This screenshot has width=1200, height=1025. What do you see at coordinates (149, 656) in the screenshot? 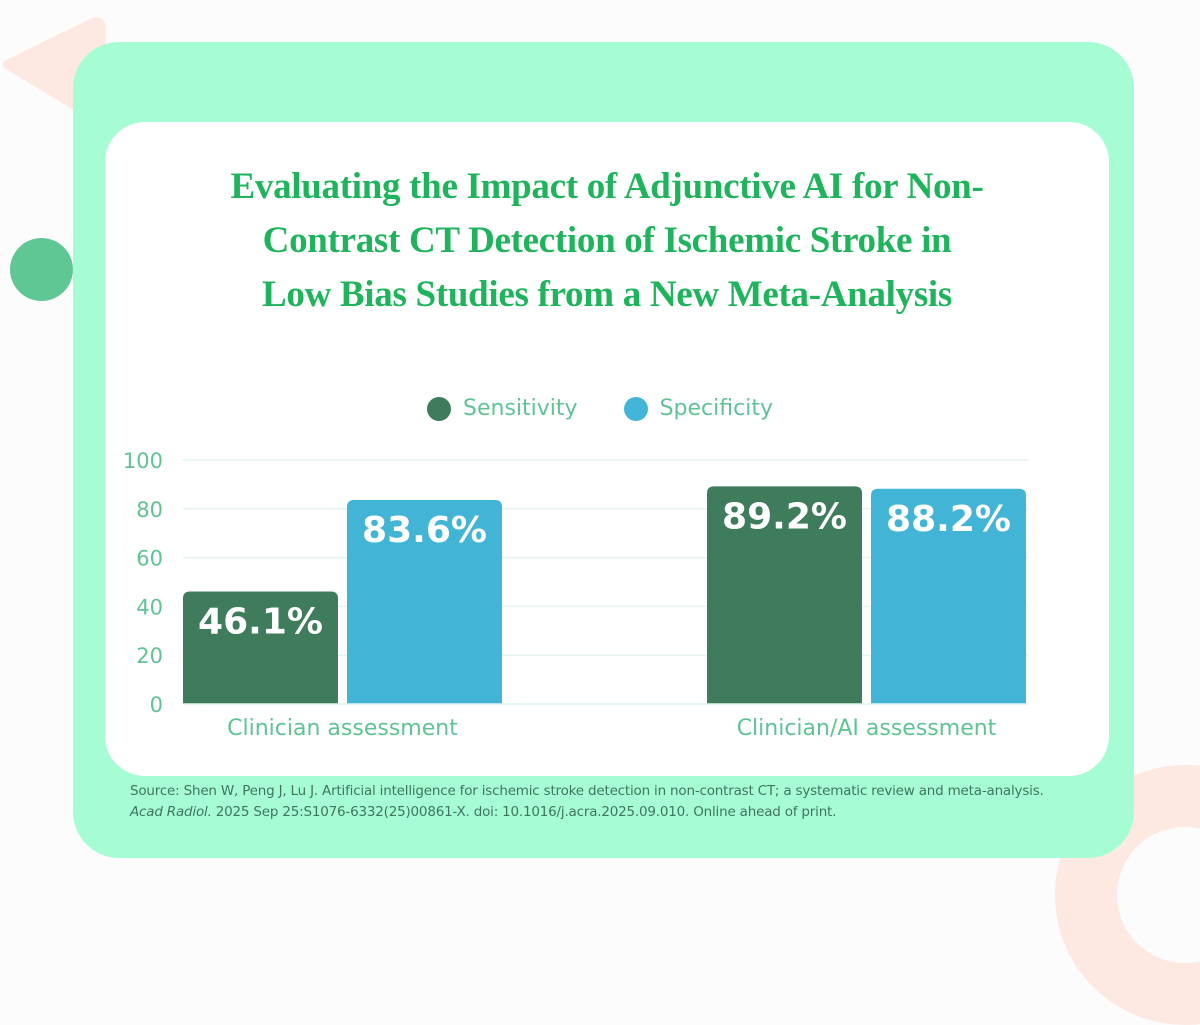
I see `y-tick-label: 20` at bounding box center [149, 656].